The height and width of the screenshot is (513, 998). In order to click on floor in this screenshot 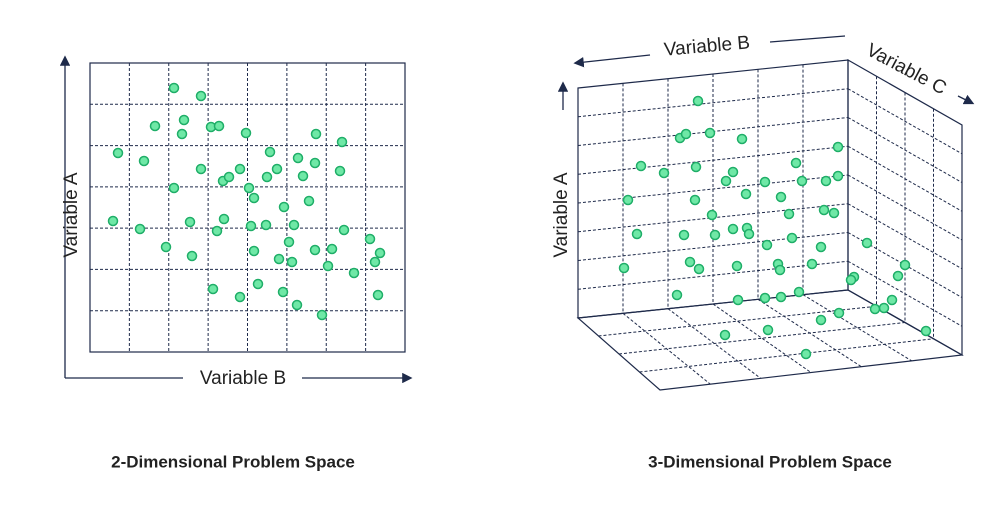, I will do `click(770, 340)`.